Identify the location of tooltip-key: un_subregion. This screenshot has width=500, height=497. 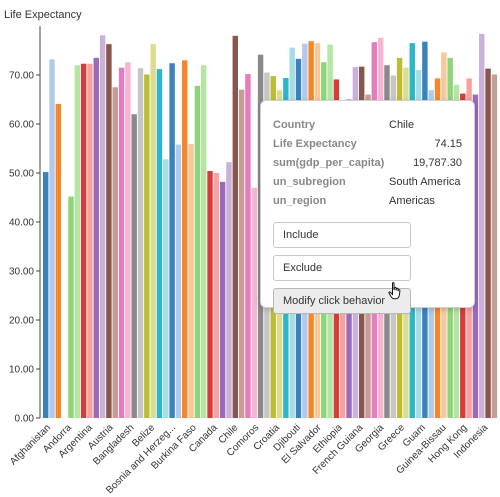
(309, 181).